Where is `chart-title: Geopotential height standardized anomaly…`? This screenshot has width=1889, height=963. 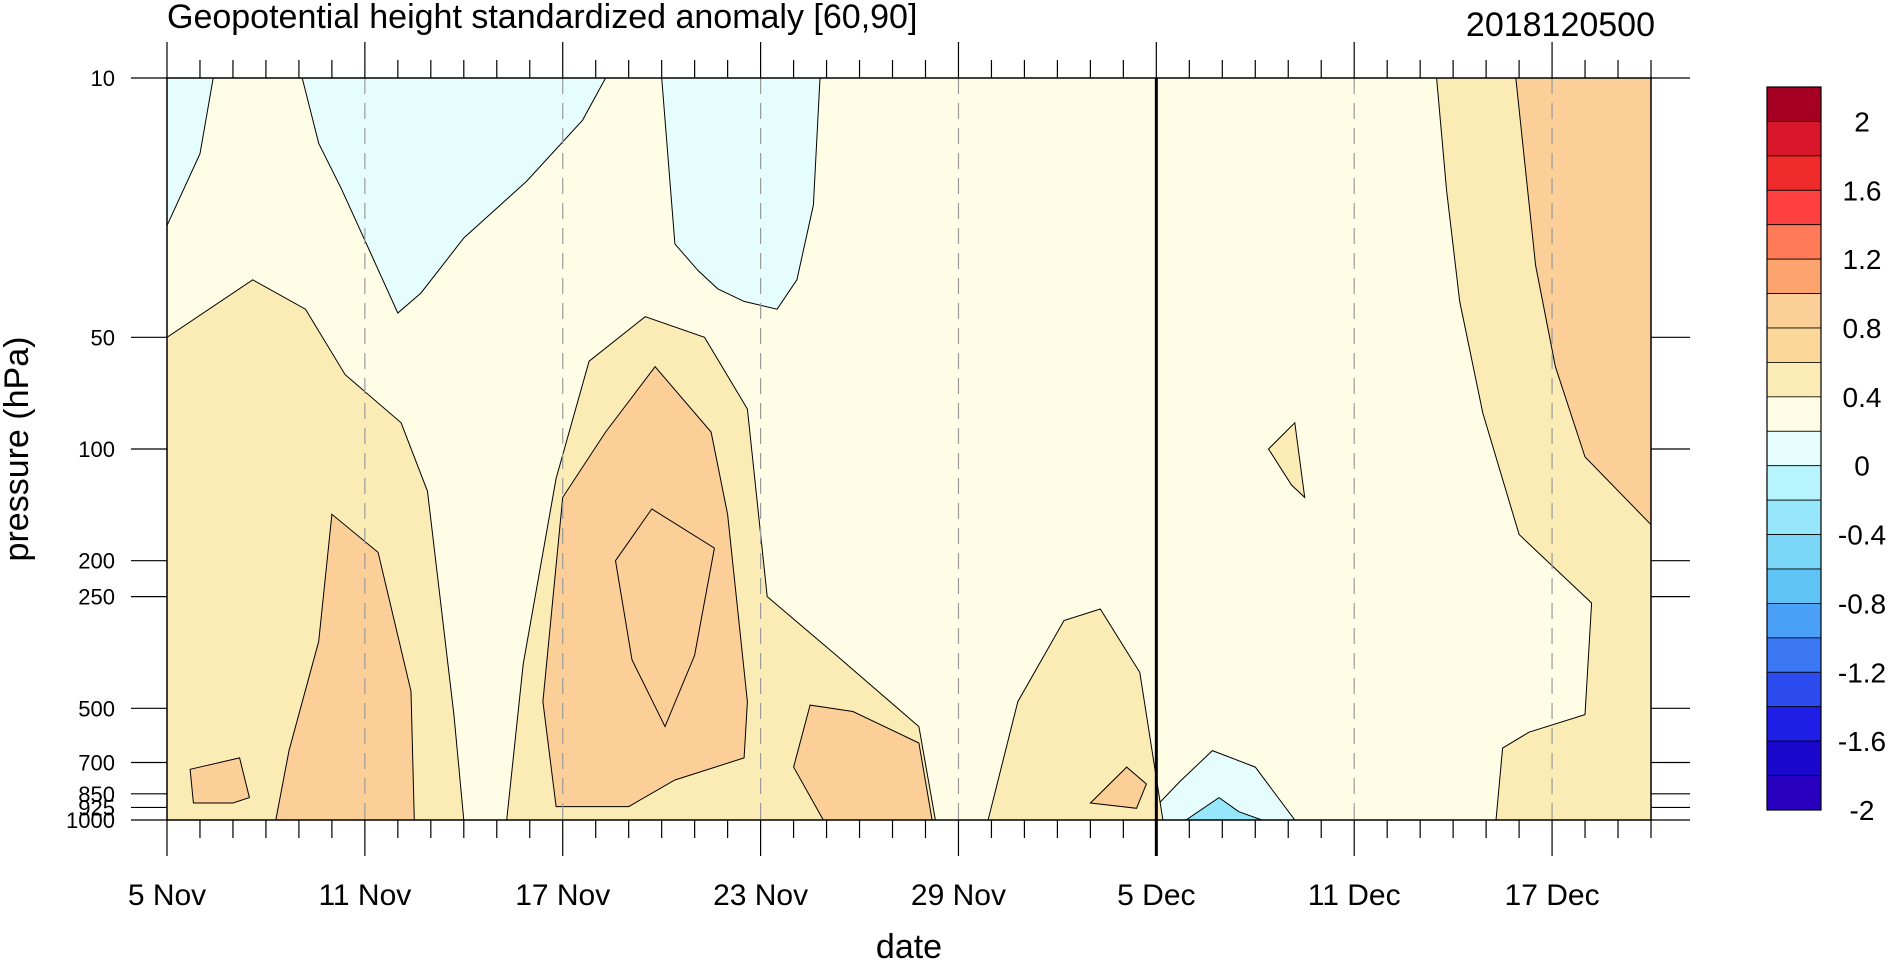
chart-title: Geopotential height standardized anomaly… is located at coordinates (542, 18).